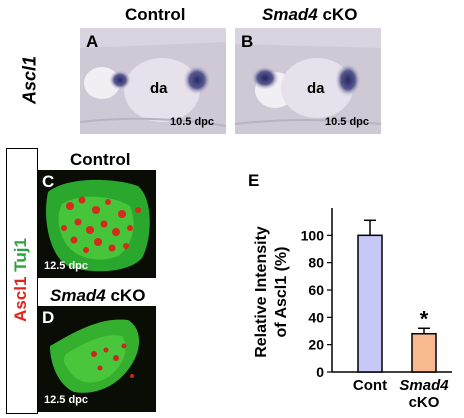 The image size is (464, 418). Describe the element at coordinates (316, 290) in the screenshot. I see `y-tick-label: 60` at that location.